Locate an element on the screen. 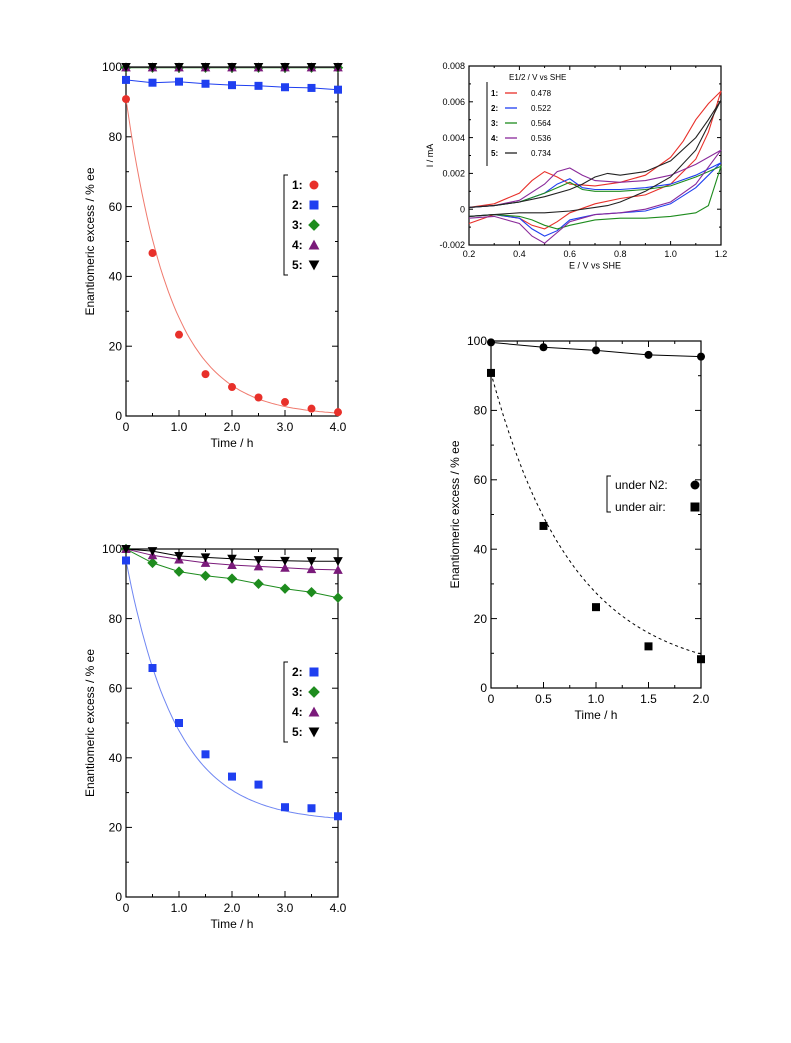 The image size is (791, 1043). y-tick-label: 80 is located at coordinates (116, 619).